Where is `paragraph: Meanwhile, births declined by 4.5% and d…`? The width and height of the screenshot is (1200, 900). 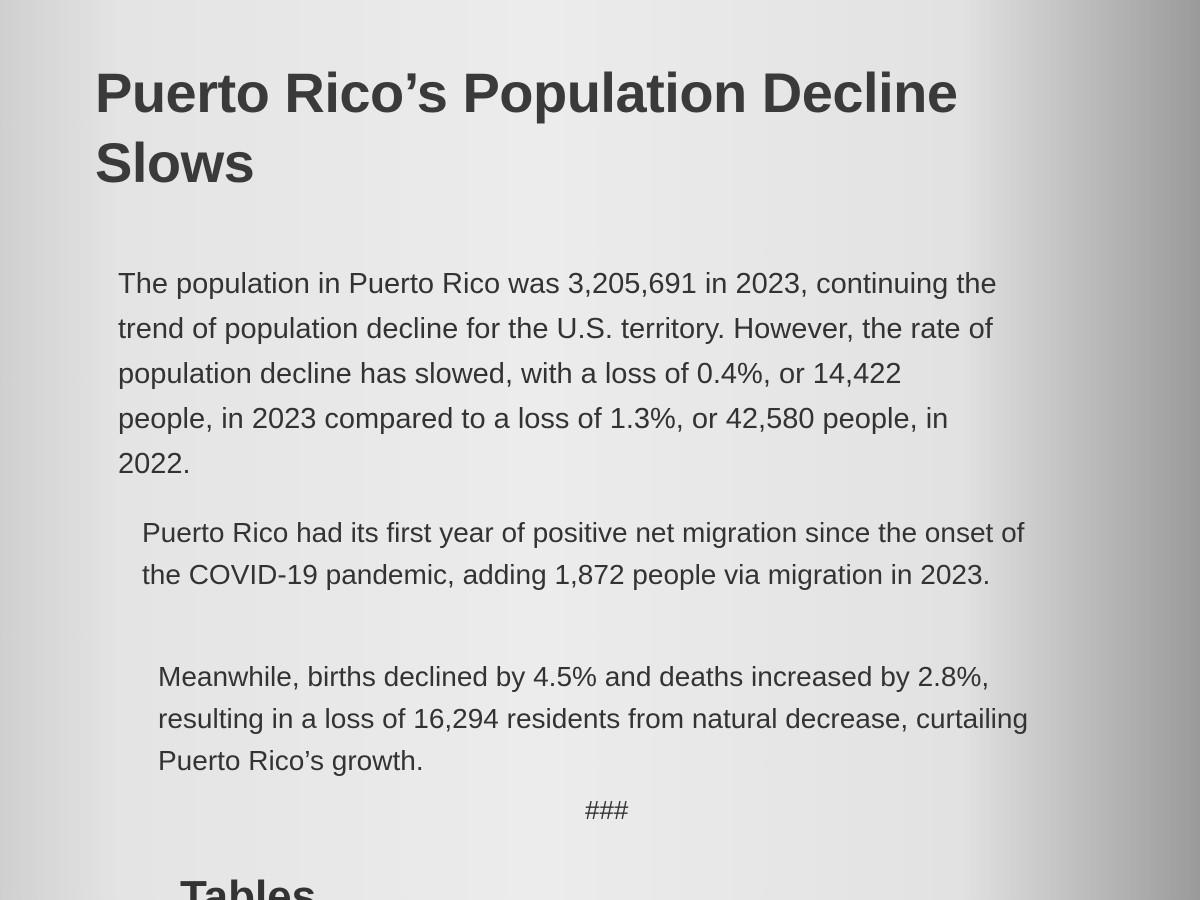 paragraph: Meanwhile, births declined by 4.5% and d… is located at coordinates (593, 718).